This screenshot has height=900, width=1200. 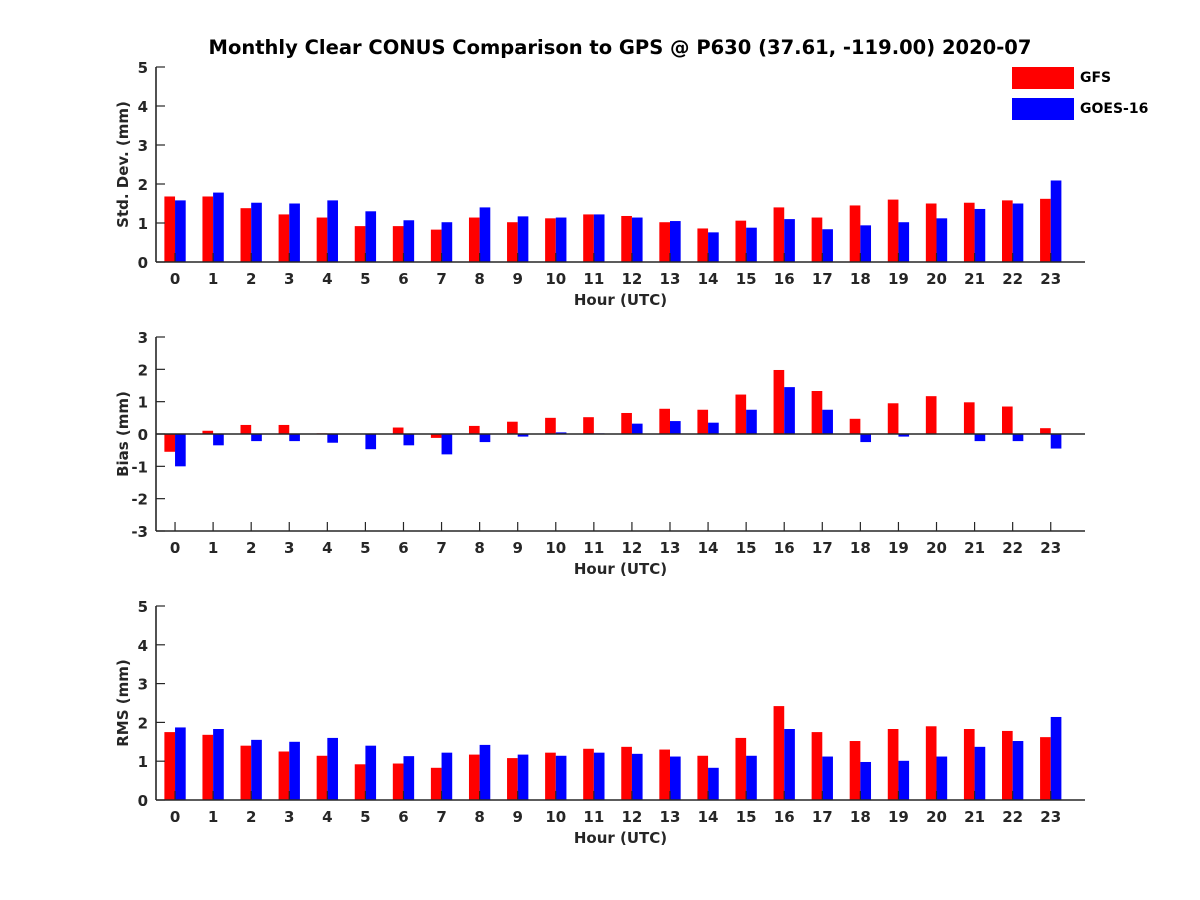 What do you see at coordinates (403, 279) in the screenshot?
I see `x-tick-label-p1-6: 6` at bounding box center [403, 279].